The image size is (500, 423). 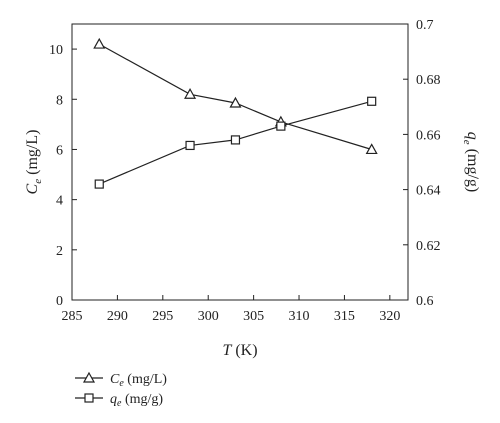 What do you see at coordinates (162, 316) in the screenshot?
I see `x-tick-label: 295` at bounding box center [162, 316].